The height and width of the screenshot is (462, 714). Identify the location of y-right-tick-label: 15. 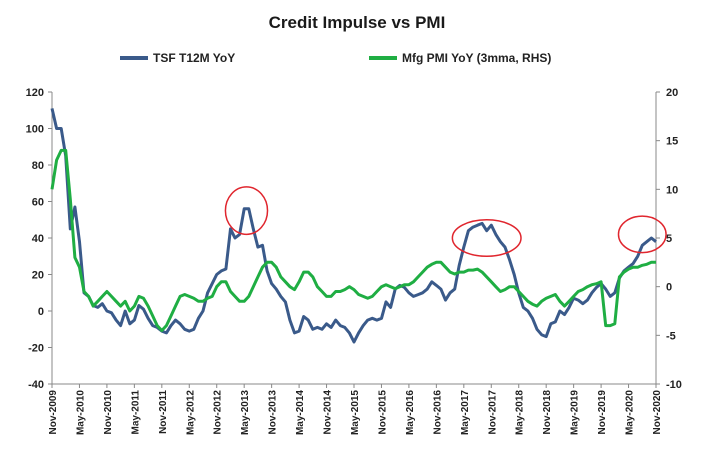
(672, 142).